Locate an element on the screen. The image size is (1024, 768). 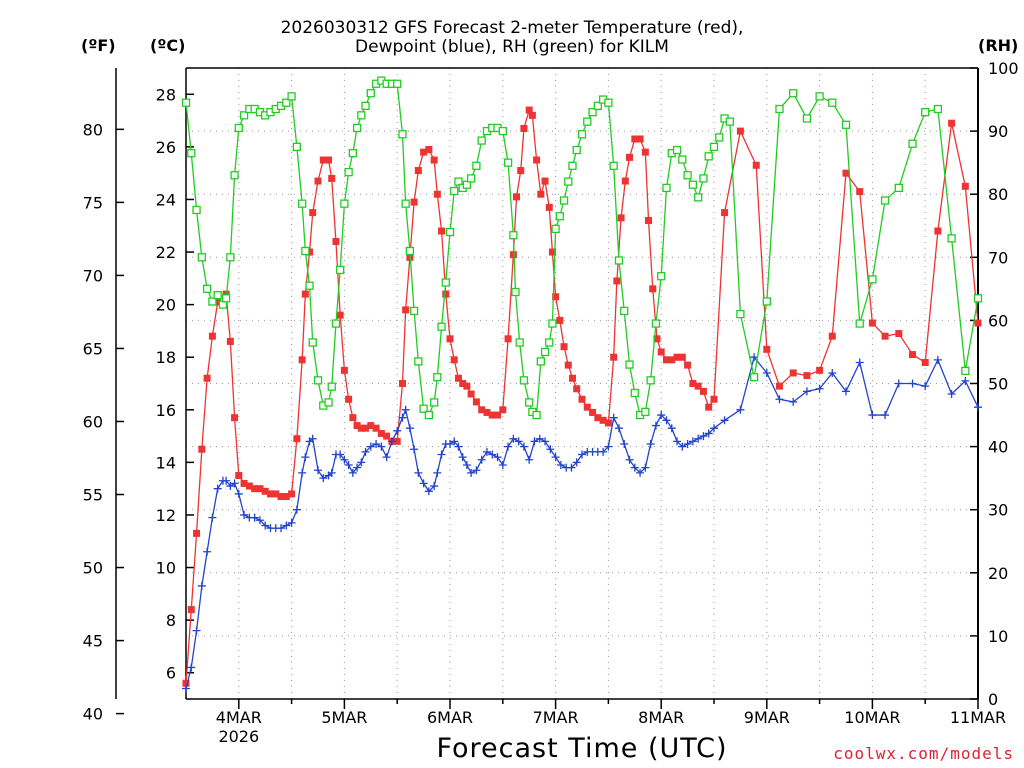
x-tick-label: 8MAR is located at coordinates (661, 717).